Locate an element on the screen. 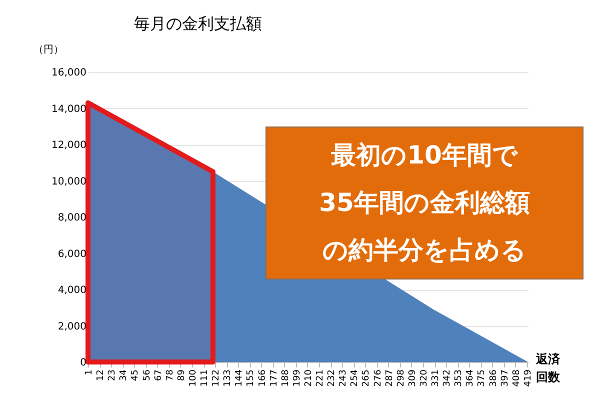  x-tick-label: 1 is located at coordinates (89, 373).